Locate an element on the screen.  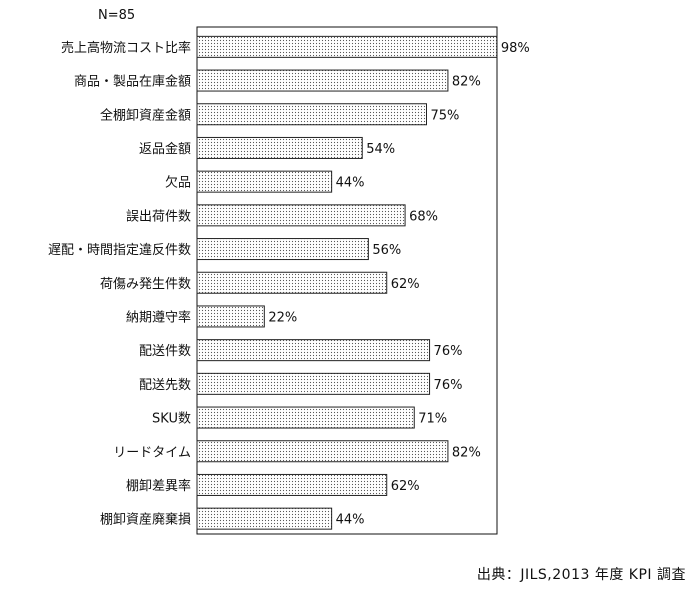
value-label: 98% is located at coordinates (515, 48).